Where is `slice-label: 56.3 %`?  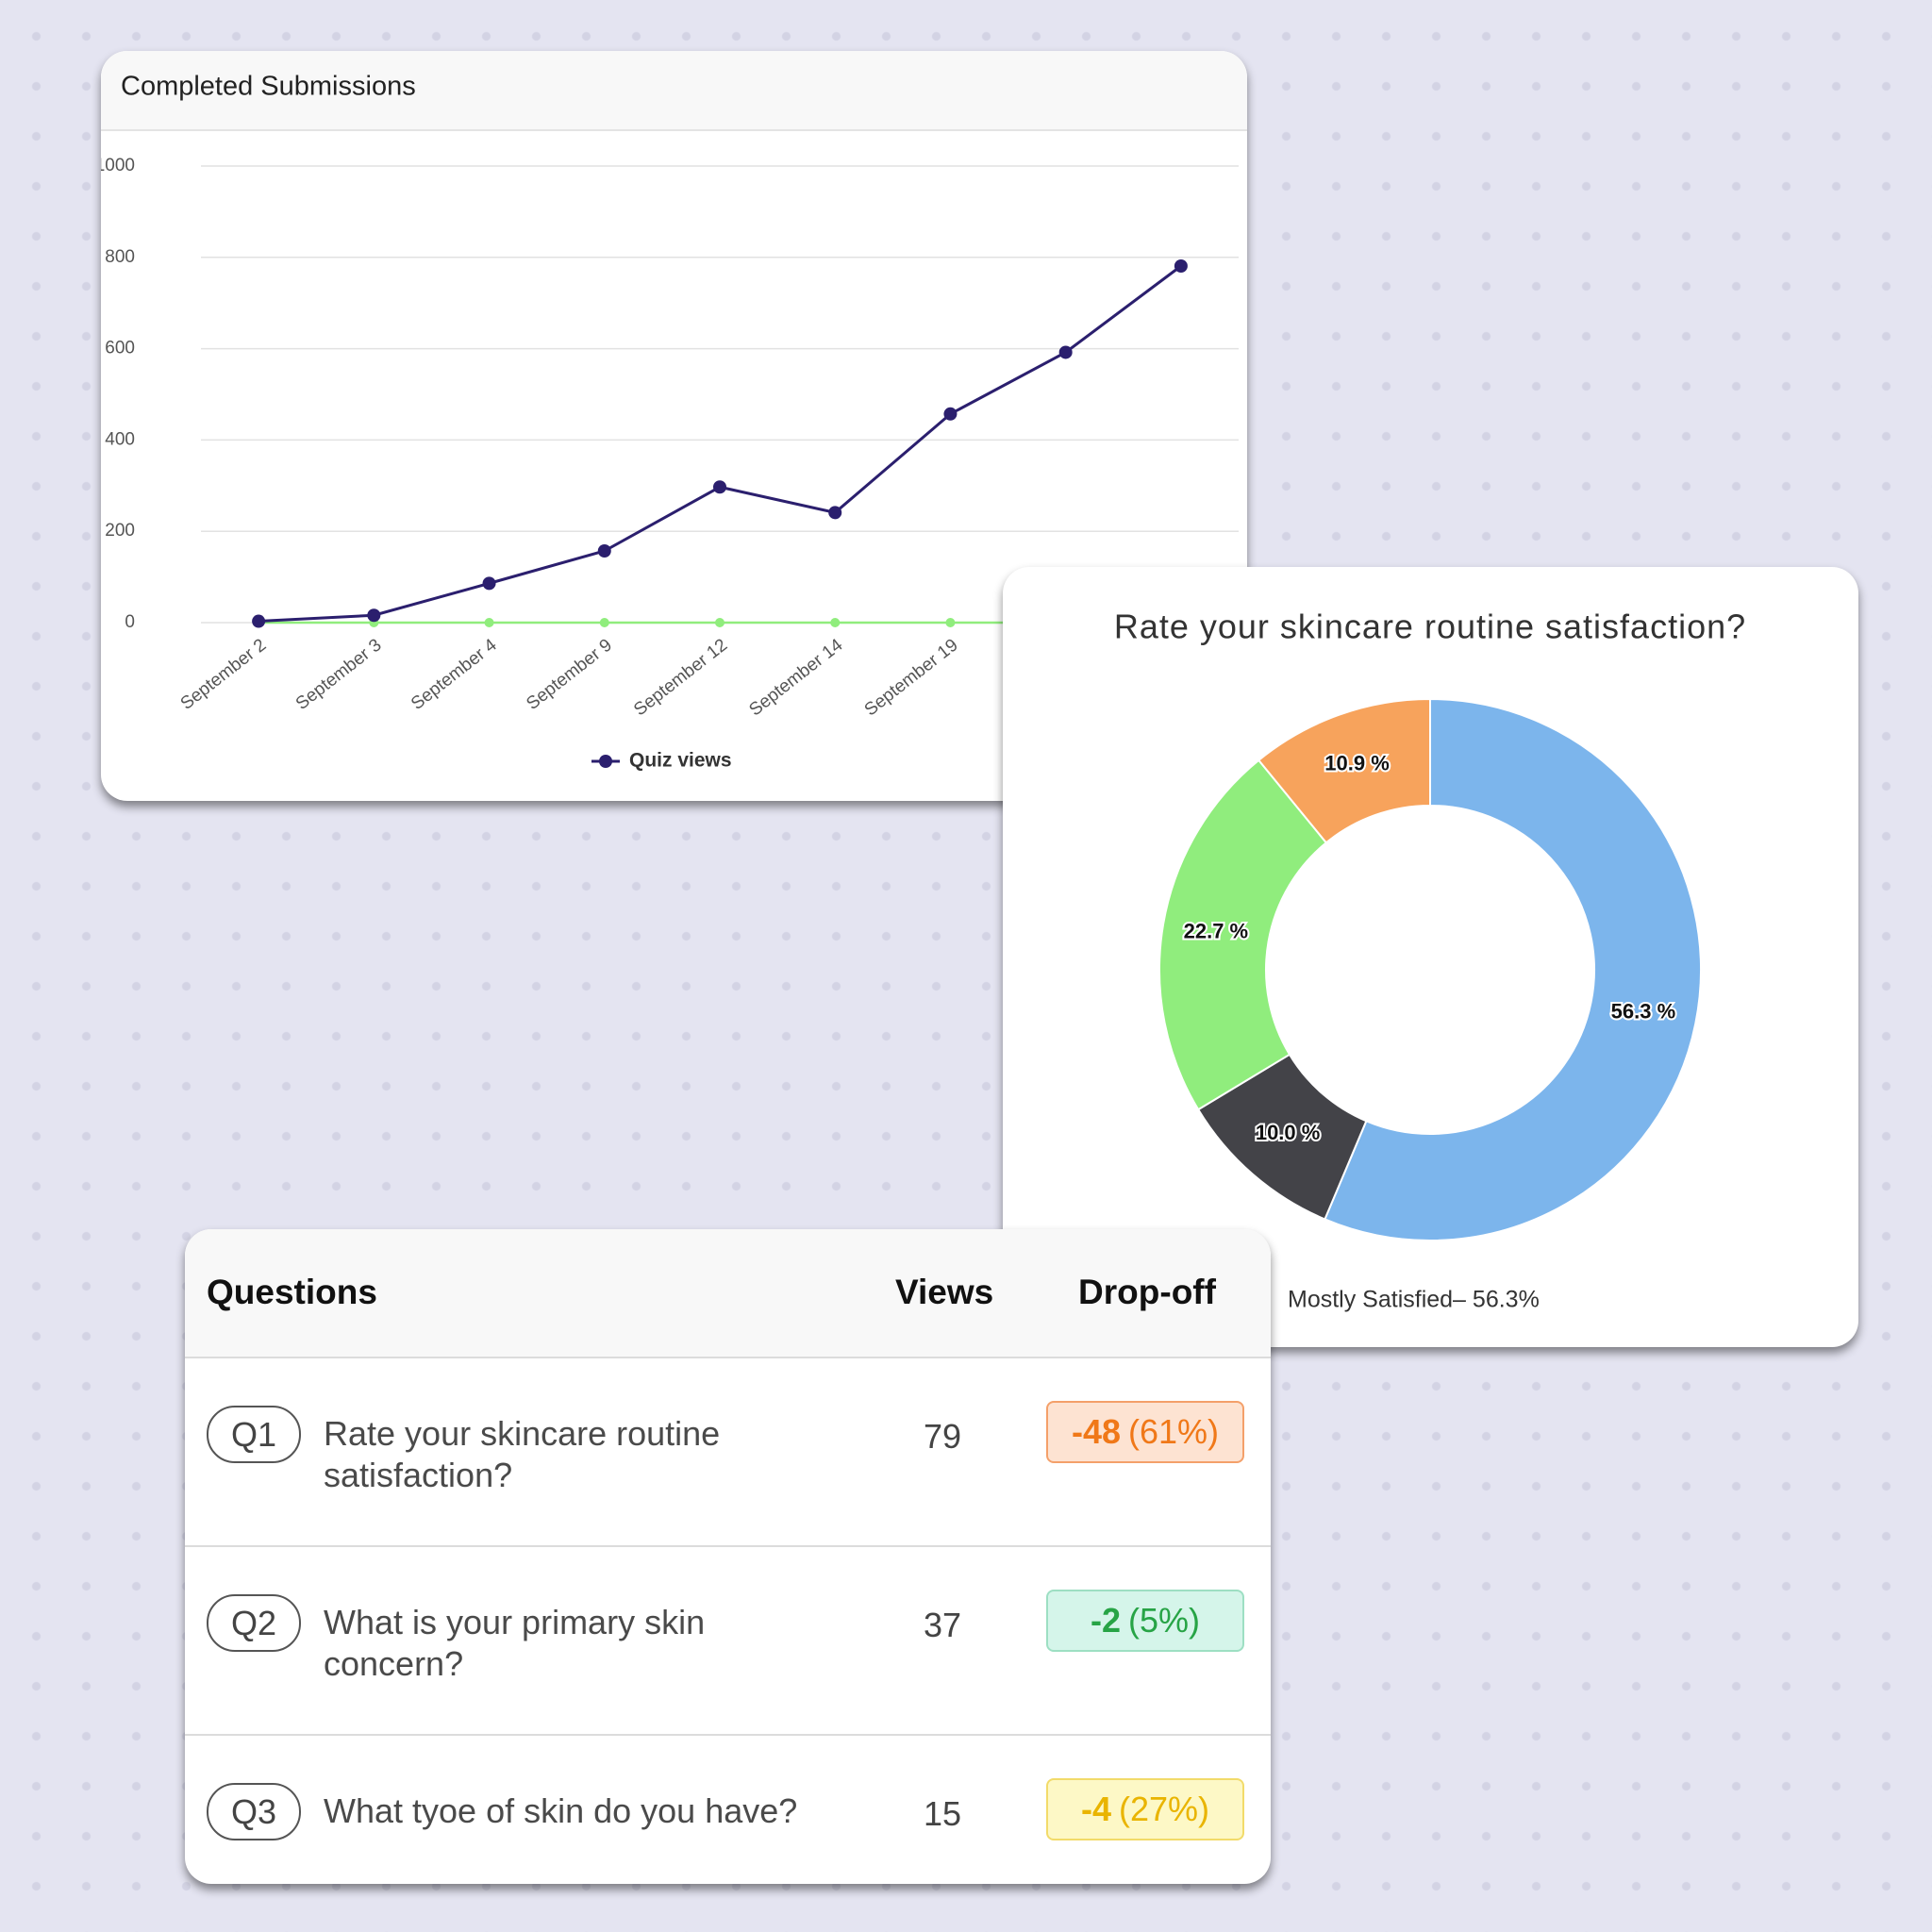
slice-label: 56.3 % is located at coordinates (1643, 1012).